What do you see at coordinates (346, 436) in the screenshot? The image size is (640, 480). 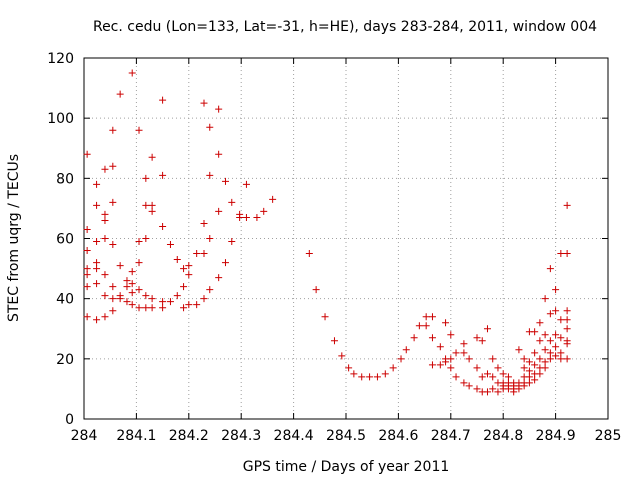 I see `x-tick-label: 284.5` at bounding box center [346, 436].